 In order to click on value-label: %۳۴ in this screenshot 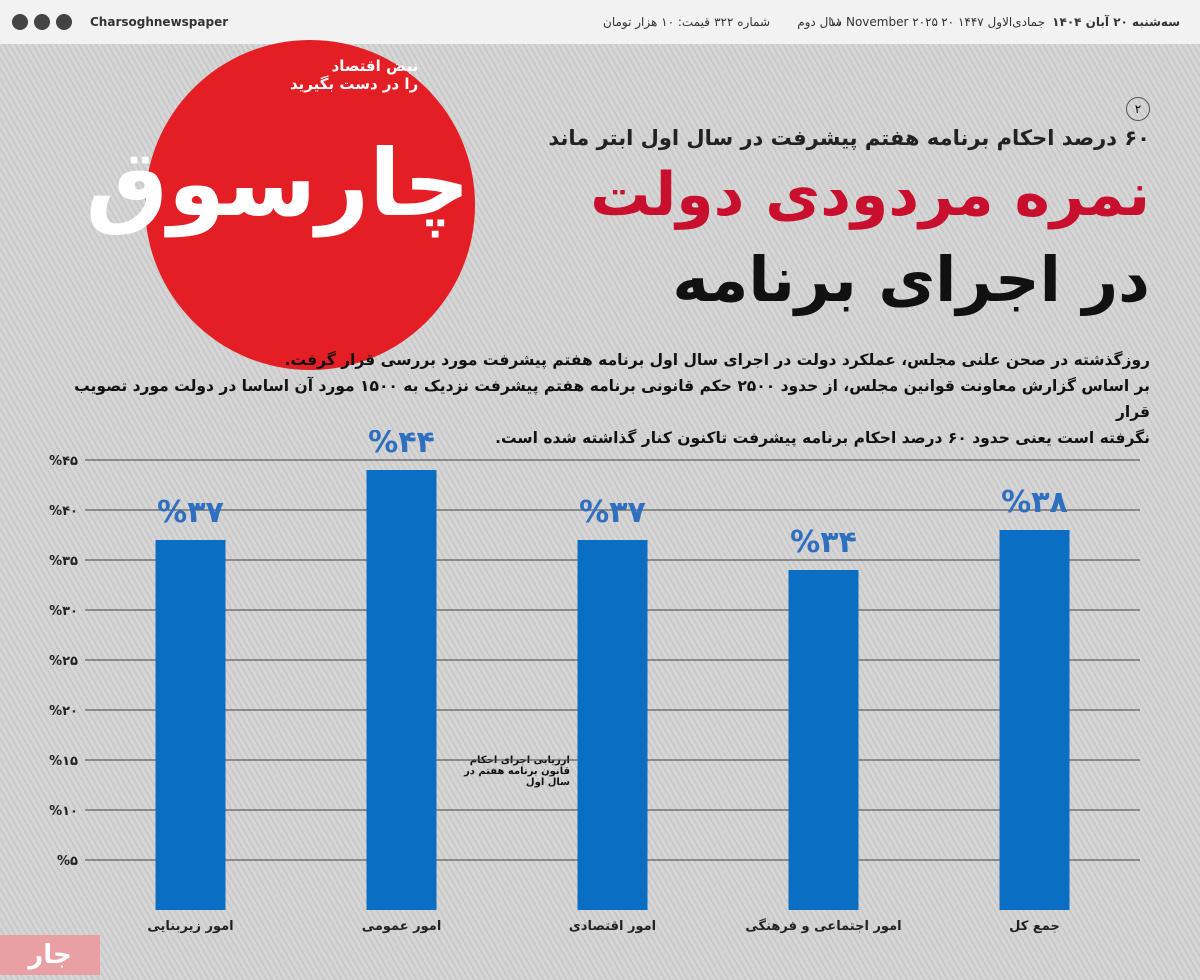, I will do `click(823, 542)`.